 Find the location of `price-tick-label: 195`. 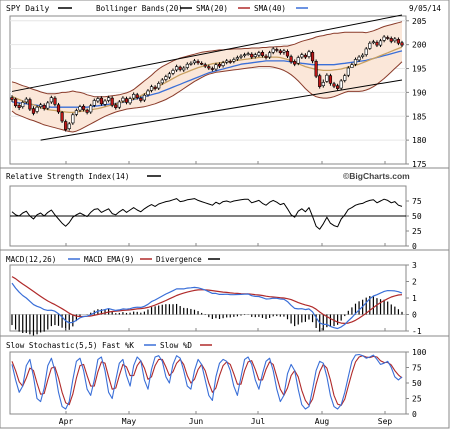

price-tick-label: 195 is located at coordinates (419, 69).